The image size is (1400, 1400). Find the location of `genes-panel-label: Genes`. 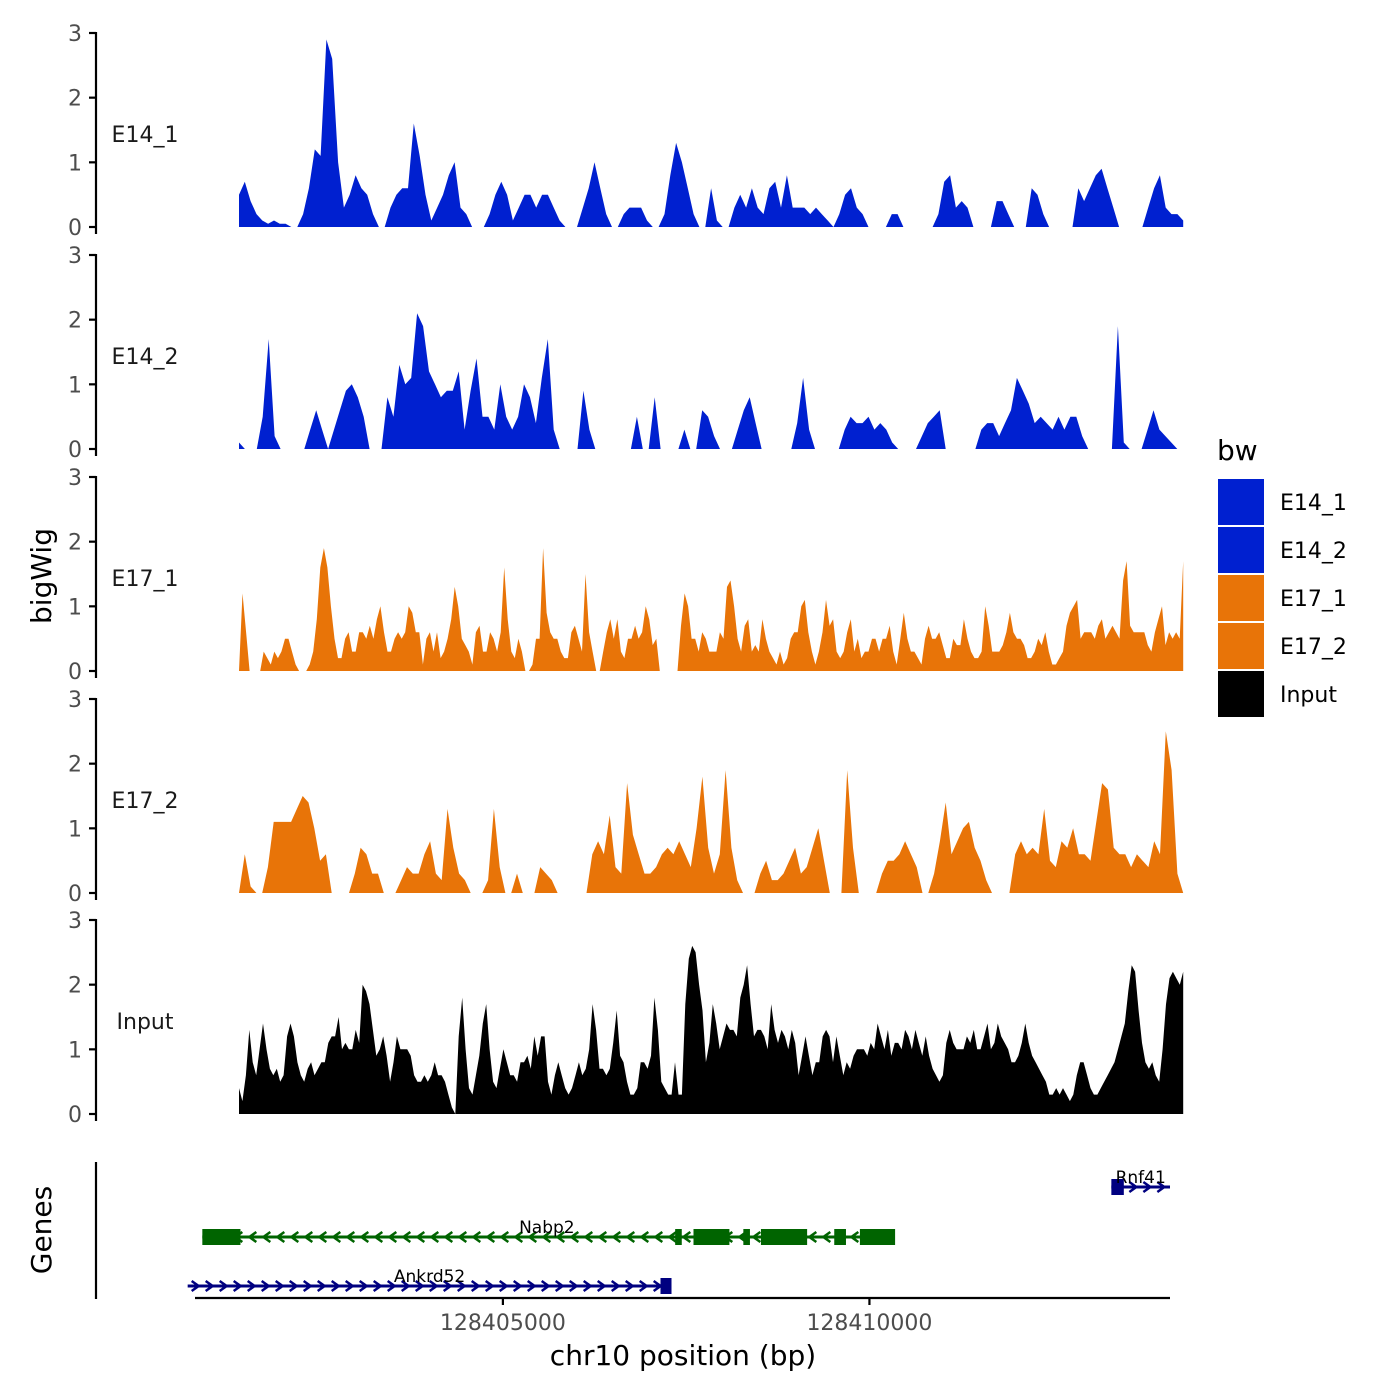

genes-panel-label: Genes is located at coordinates (41, 1230).